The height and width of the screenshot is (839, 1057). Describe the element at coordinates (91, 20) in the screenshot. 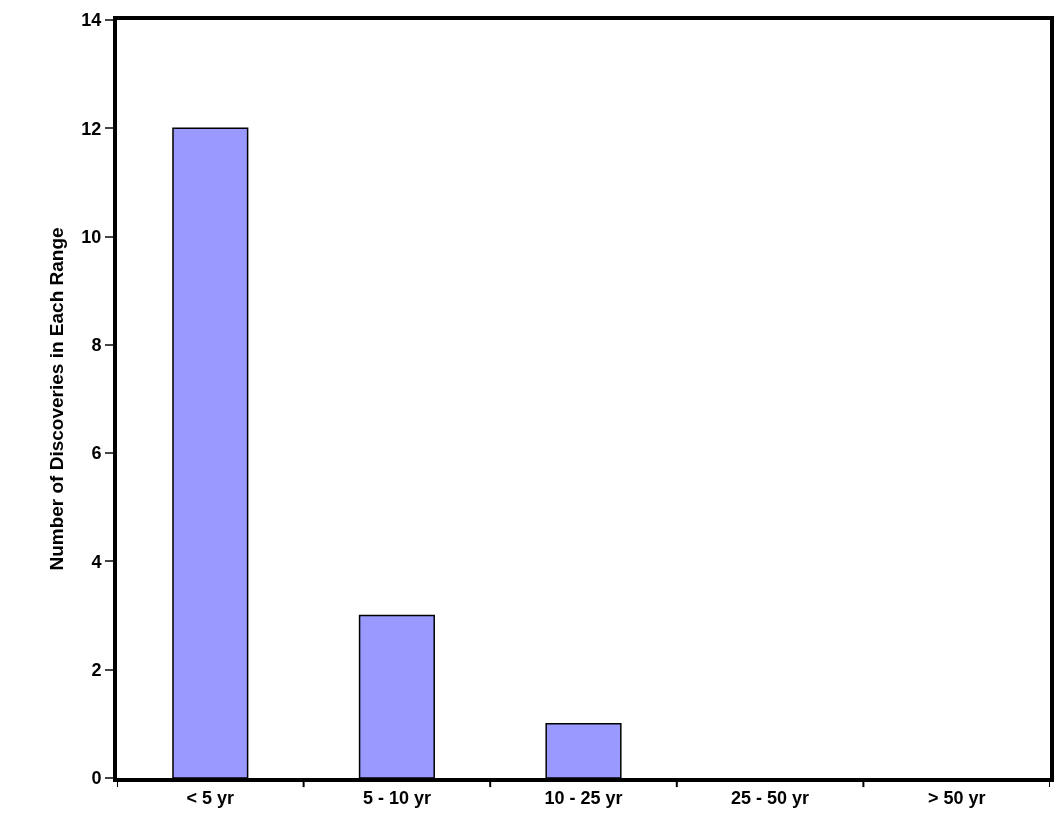

I see `y-tick-label: 14` at that location.